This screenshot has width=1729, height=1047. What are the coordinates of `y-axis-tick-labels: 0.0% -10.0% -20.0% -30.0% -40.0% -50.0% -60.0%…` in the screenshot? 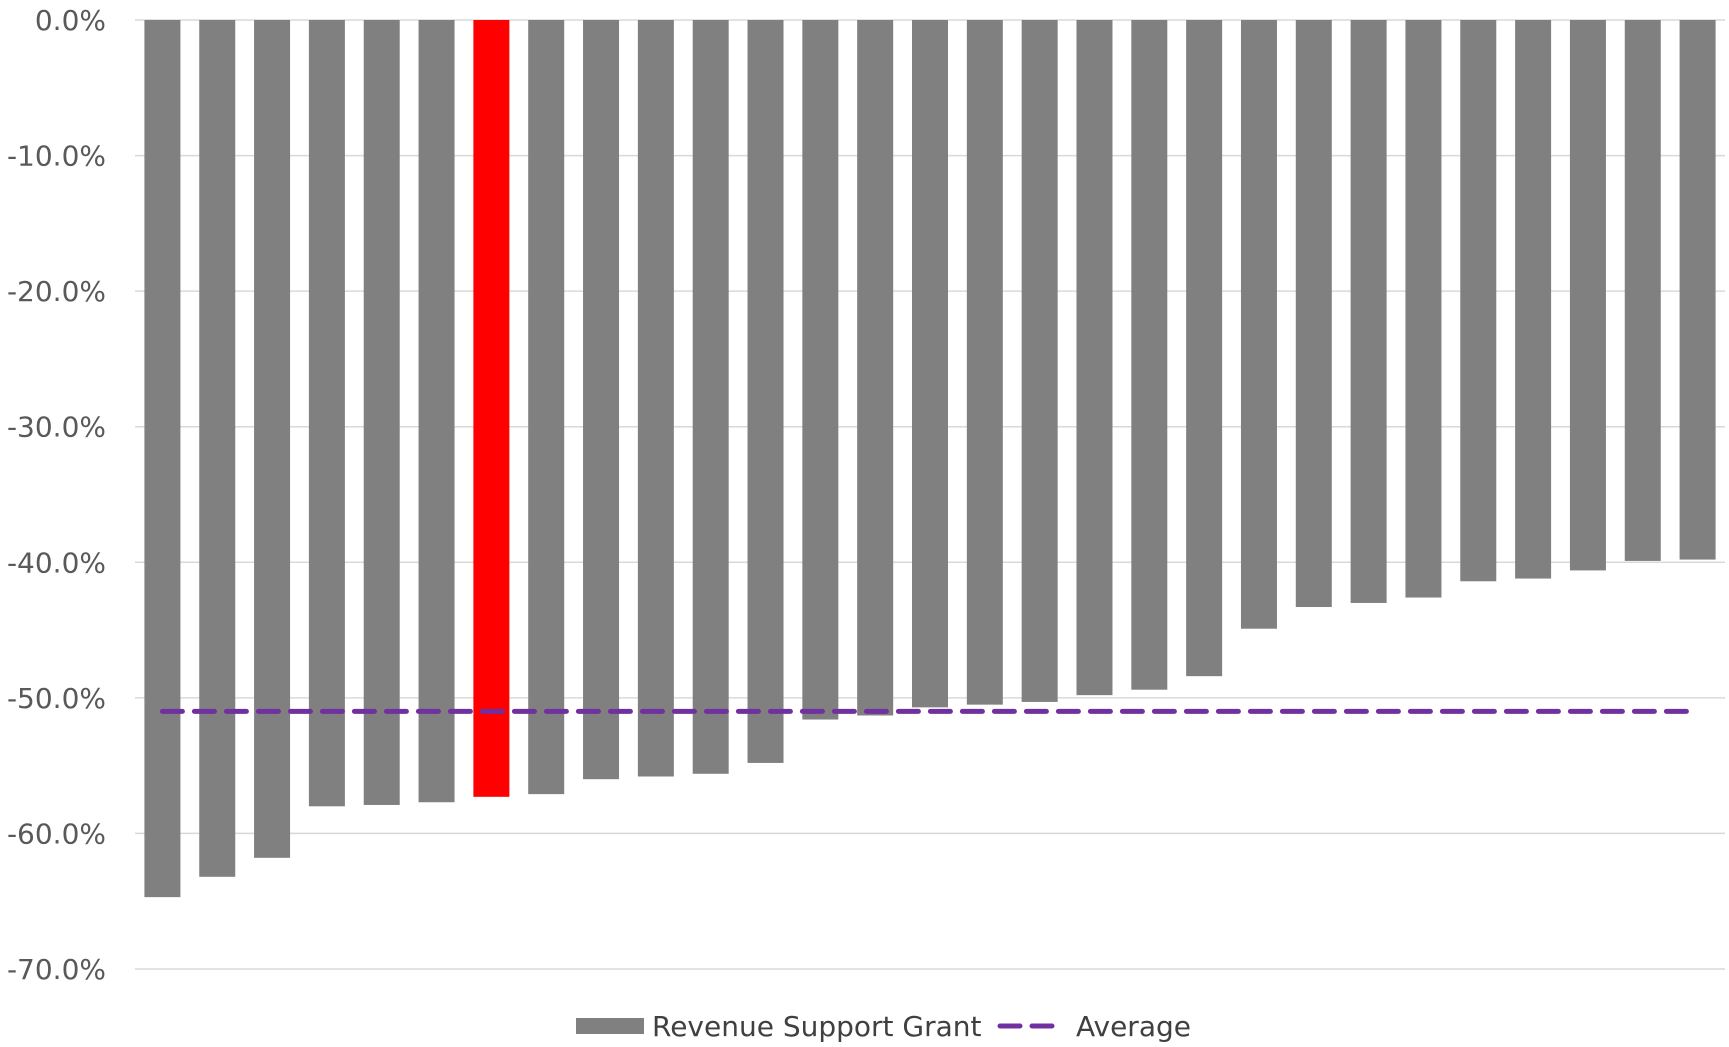 It's located at (56, 495).